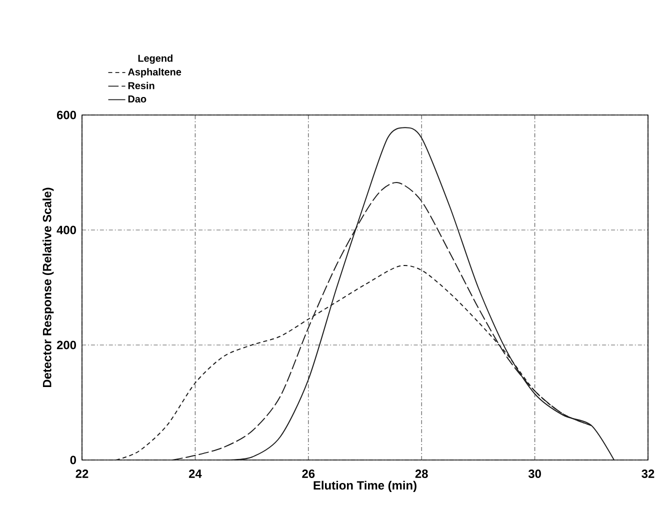 This screenshot has height=523, width=656. I want to click on legend-label: Resin, so click(141, 86).